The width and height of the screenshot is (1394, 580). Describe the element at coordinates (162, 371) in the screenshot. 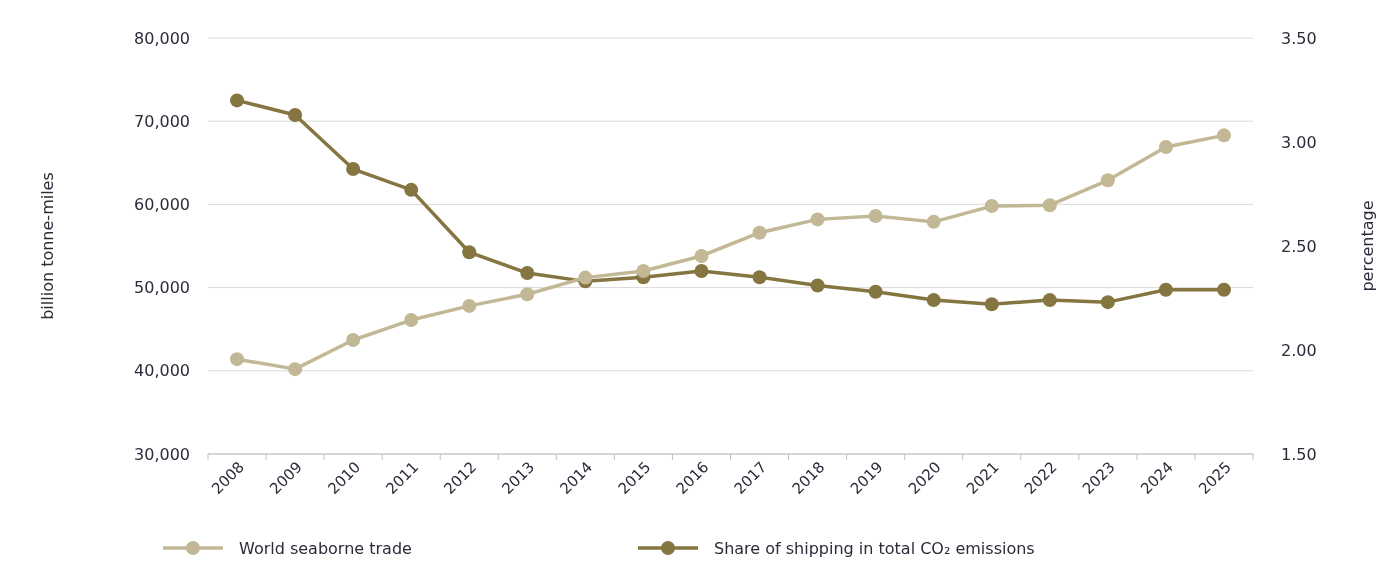

I see `y-tick-label: 40,000` at that location.